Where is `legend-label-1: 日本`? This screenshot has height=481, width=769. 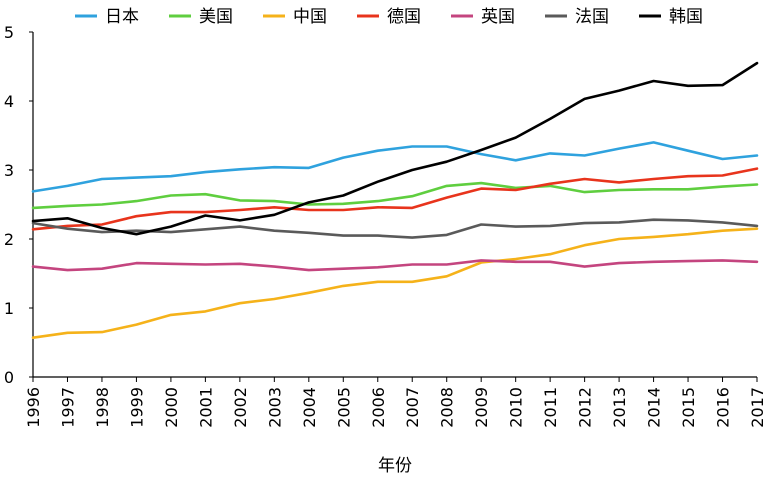
legend-label-1: 日本 is located at coordinates (122, 17).